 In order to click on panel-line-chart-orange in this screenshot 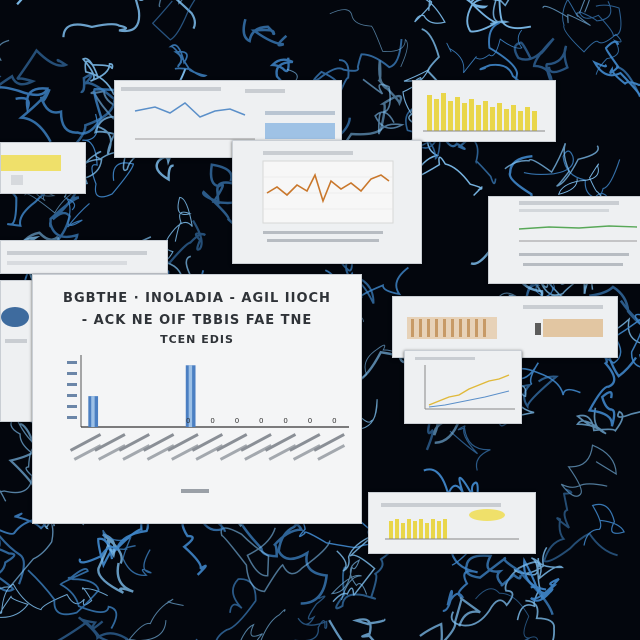, I will do `click(327, 202)`.